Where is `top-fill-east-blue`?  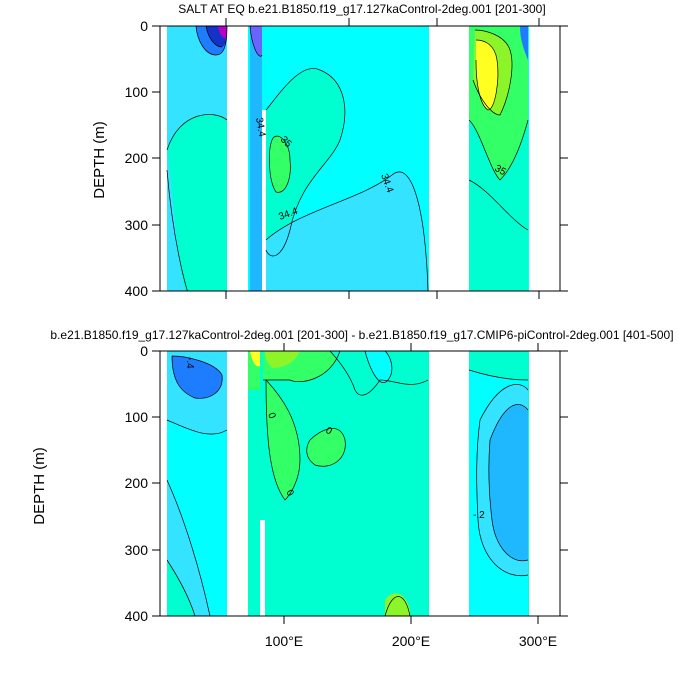 top-fill-east-blue is located at coordinates (524, 43).